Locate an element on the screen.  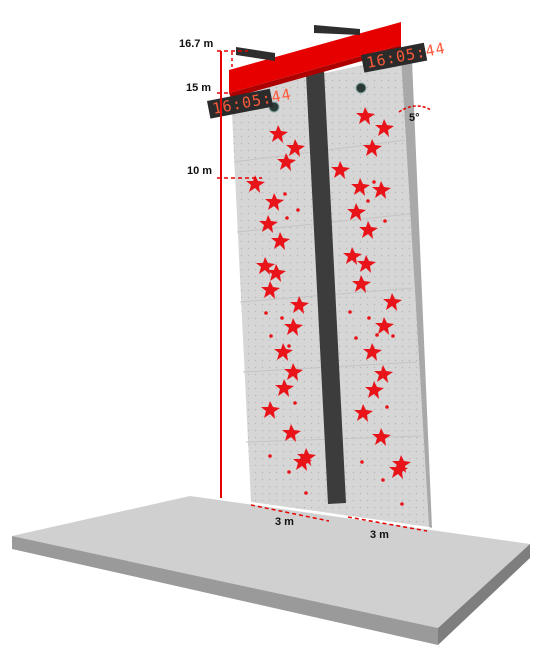
height-label-16-7m: 16.7 m is located at coordinates (196, 44).